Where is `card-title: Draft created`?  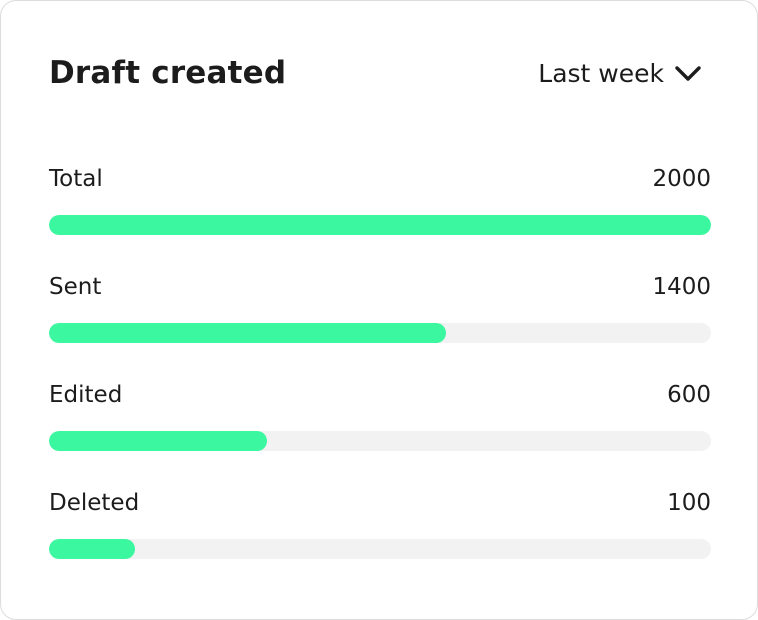
card-title: Draft created is located at coordinates (168, 73).